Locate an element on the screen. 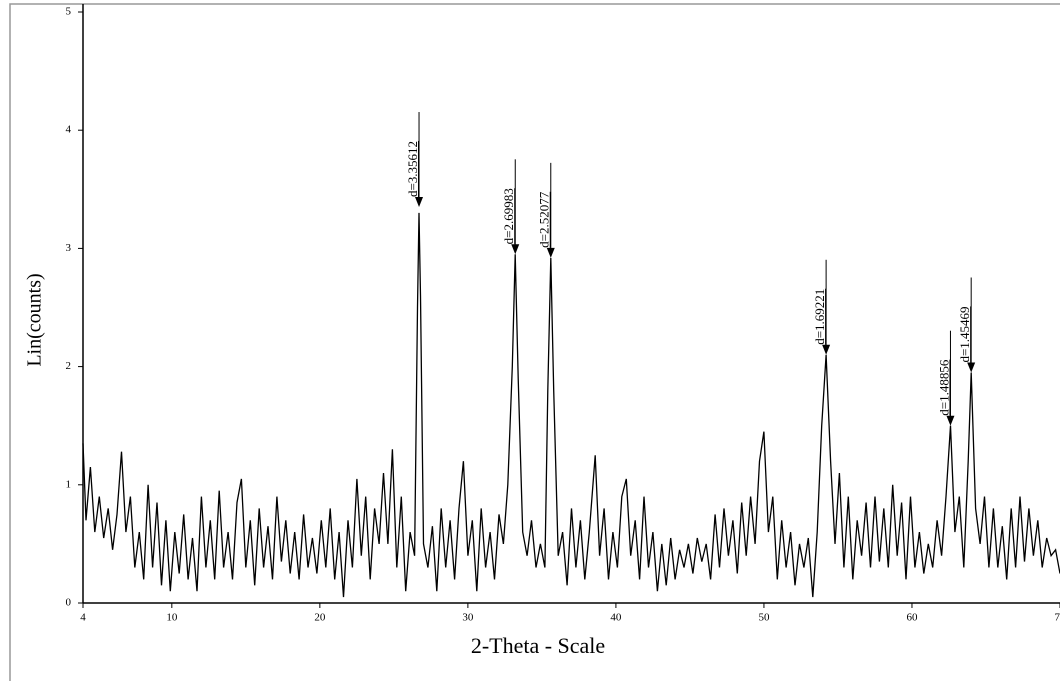  x-tick-label: 10 is located at coordinates (172, 618).